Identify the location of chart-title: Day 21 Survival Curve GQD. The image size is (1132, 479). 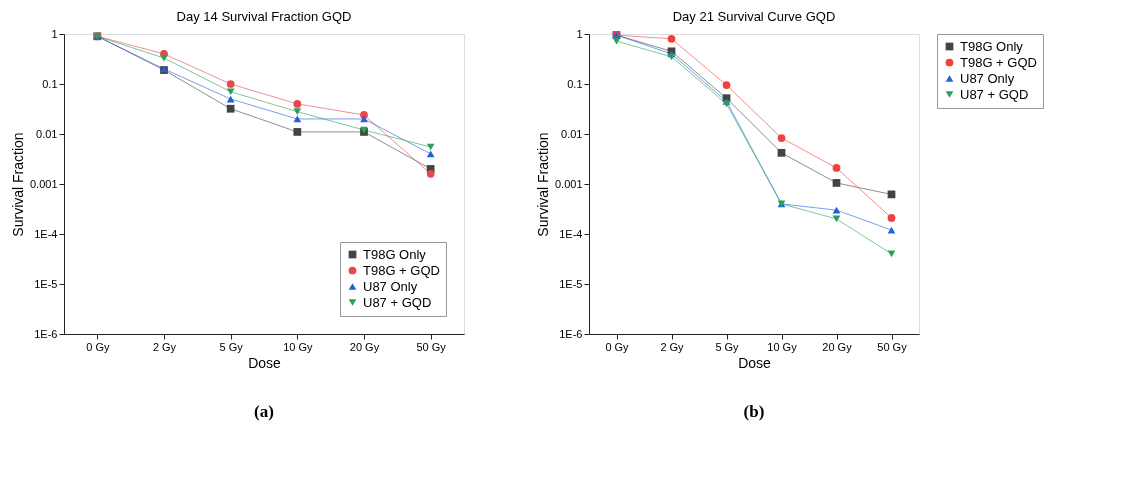
(754, 16).